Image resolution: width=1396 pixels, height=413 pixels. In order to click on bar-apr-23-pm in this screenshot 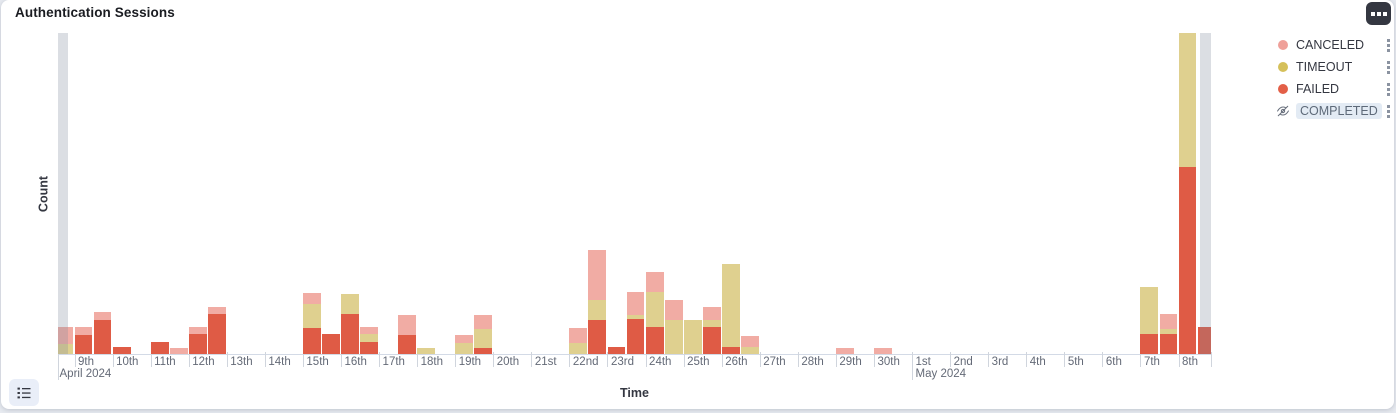, I will do `click(635, 323)`.